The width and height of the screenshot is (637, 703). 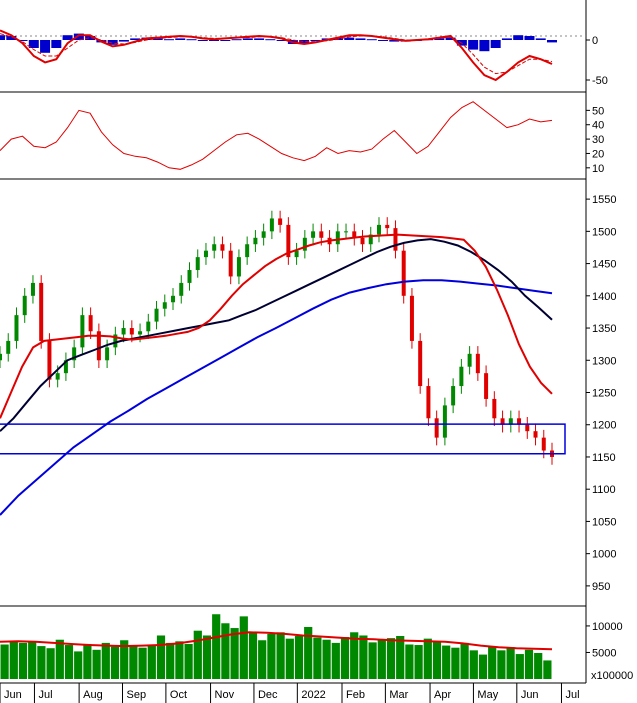 I want to click on rsi-y-tick-label: 10, so click(x=598, y=169).